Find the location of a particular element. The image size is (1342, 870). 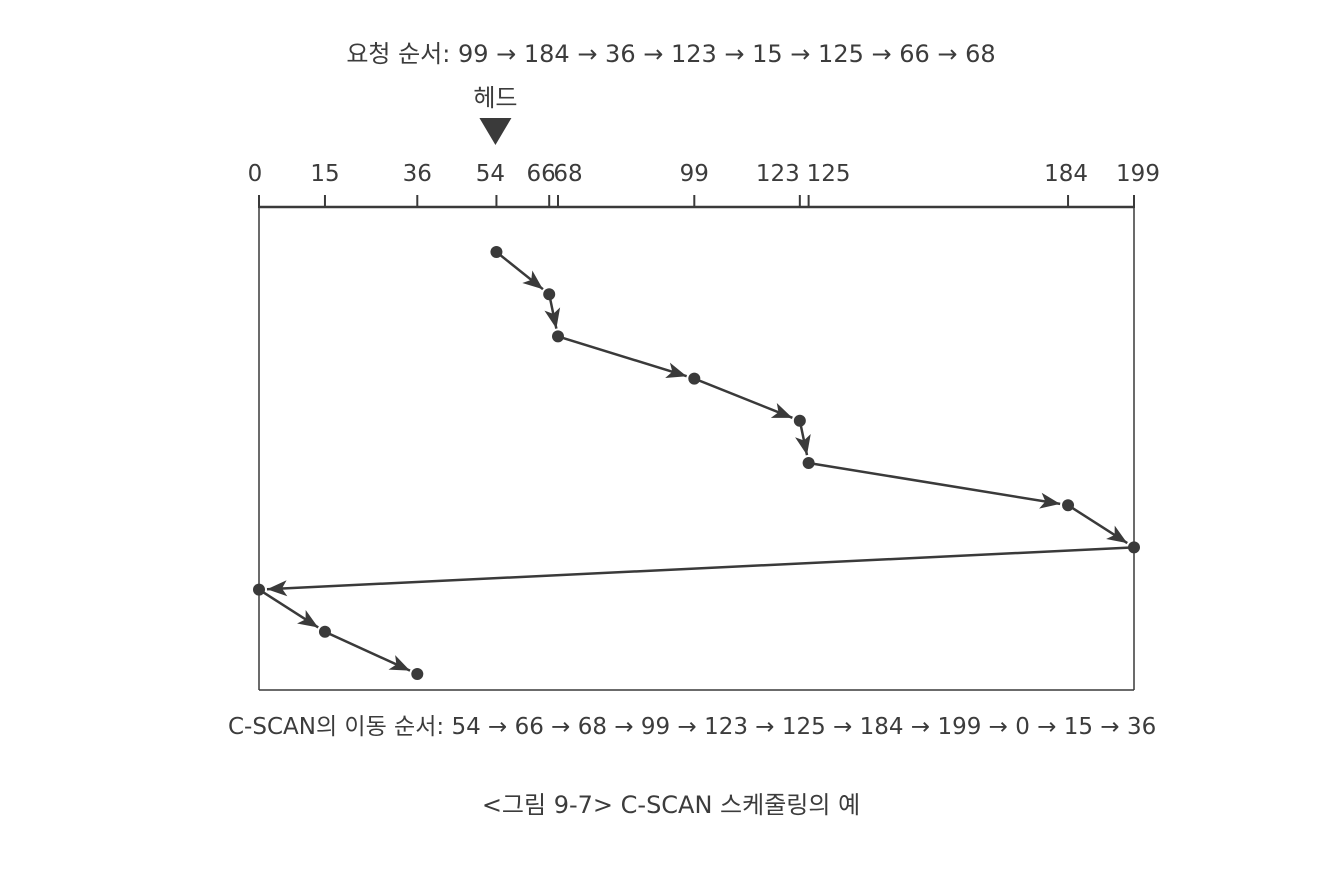

axis-tick-label-199: 199 is located at coordinates (1138, 174).